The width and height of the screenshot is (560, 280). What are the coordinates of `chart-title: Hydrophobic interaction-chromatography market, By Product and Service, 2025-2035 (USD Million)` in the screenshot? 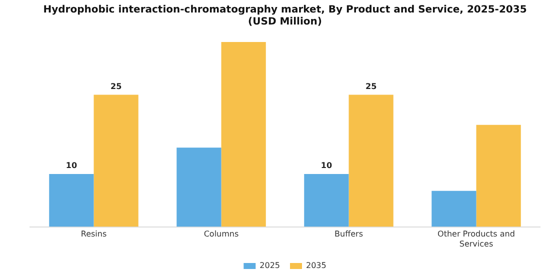 It's located at (285, 16).